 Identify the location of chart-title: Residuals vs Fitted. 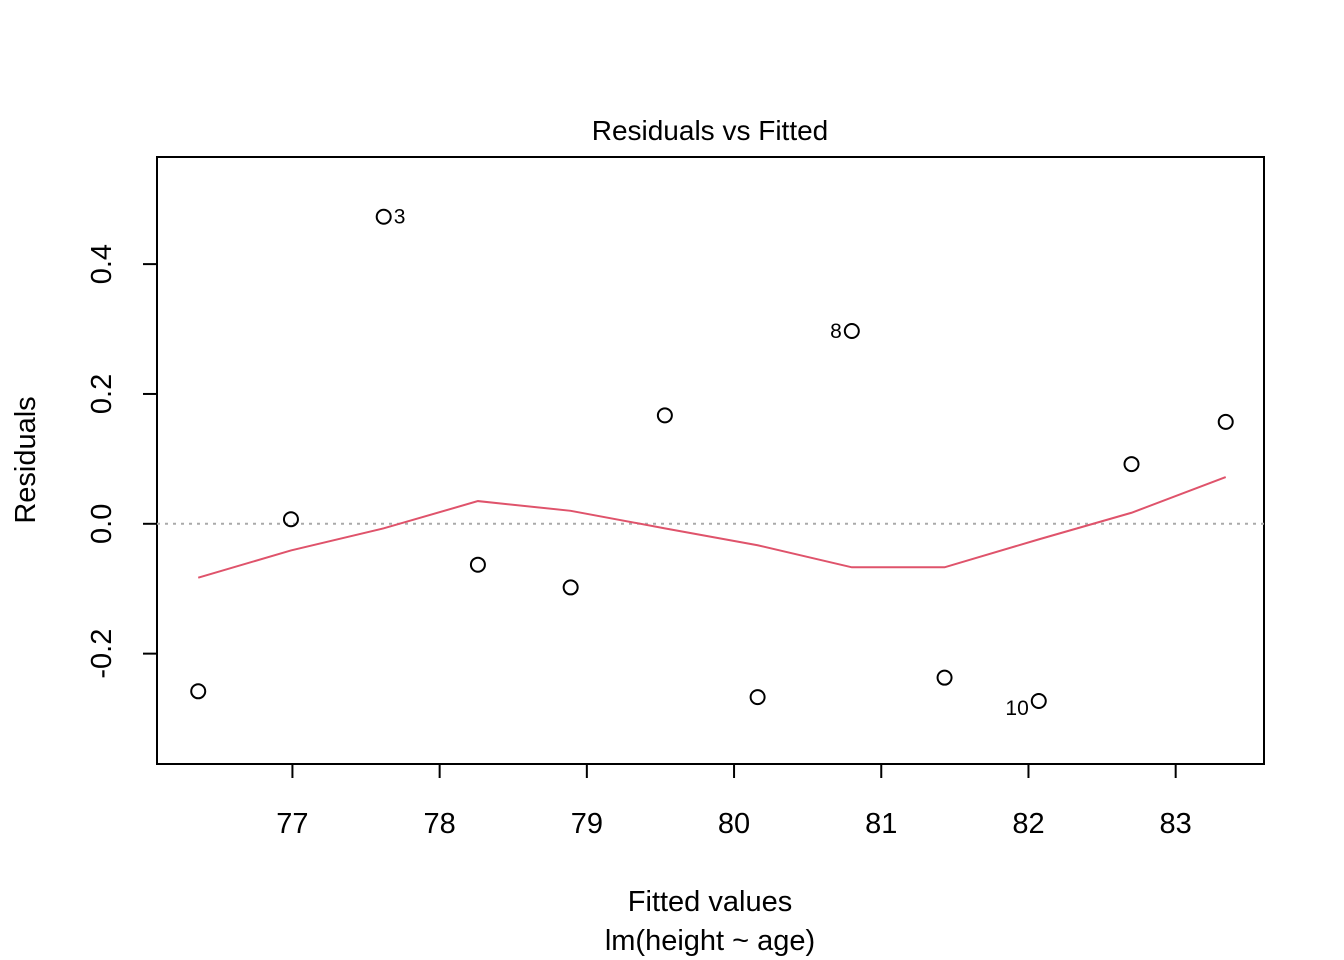
(710, 130).